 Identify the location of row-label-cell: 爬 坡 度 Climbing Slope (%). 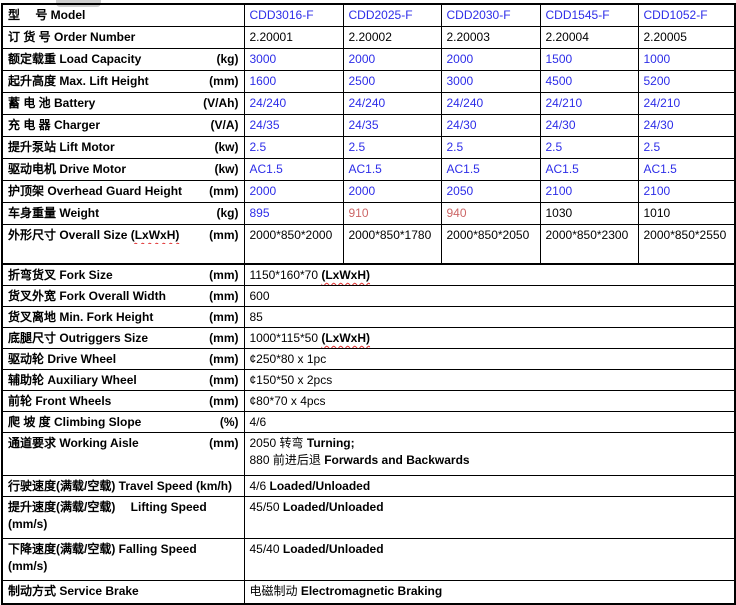
(123, 422).